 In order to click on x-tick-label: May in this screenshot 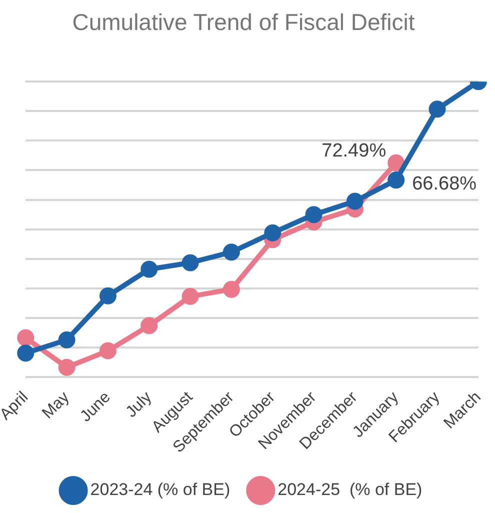, I will do `click(56, 405)`.